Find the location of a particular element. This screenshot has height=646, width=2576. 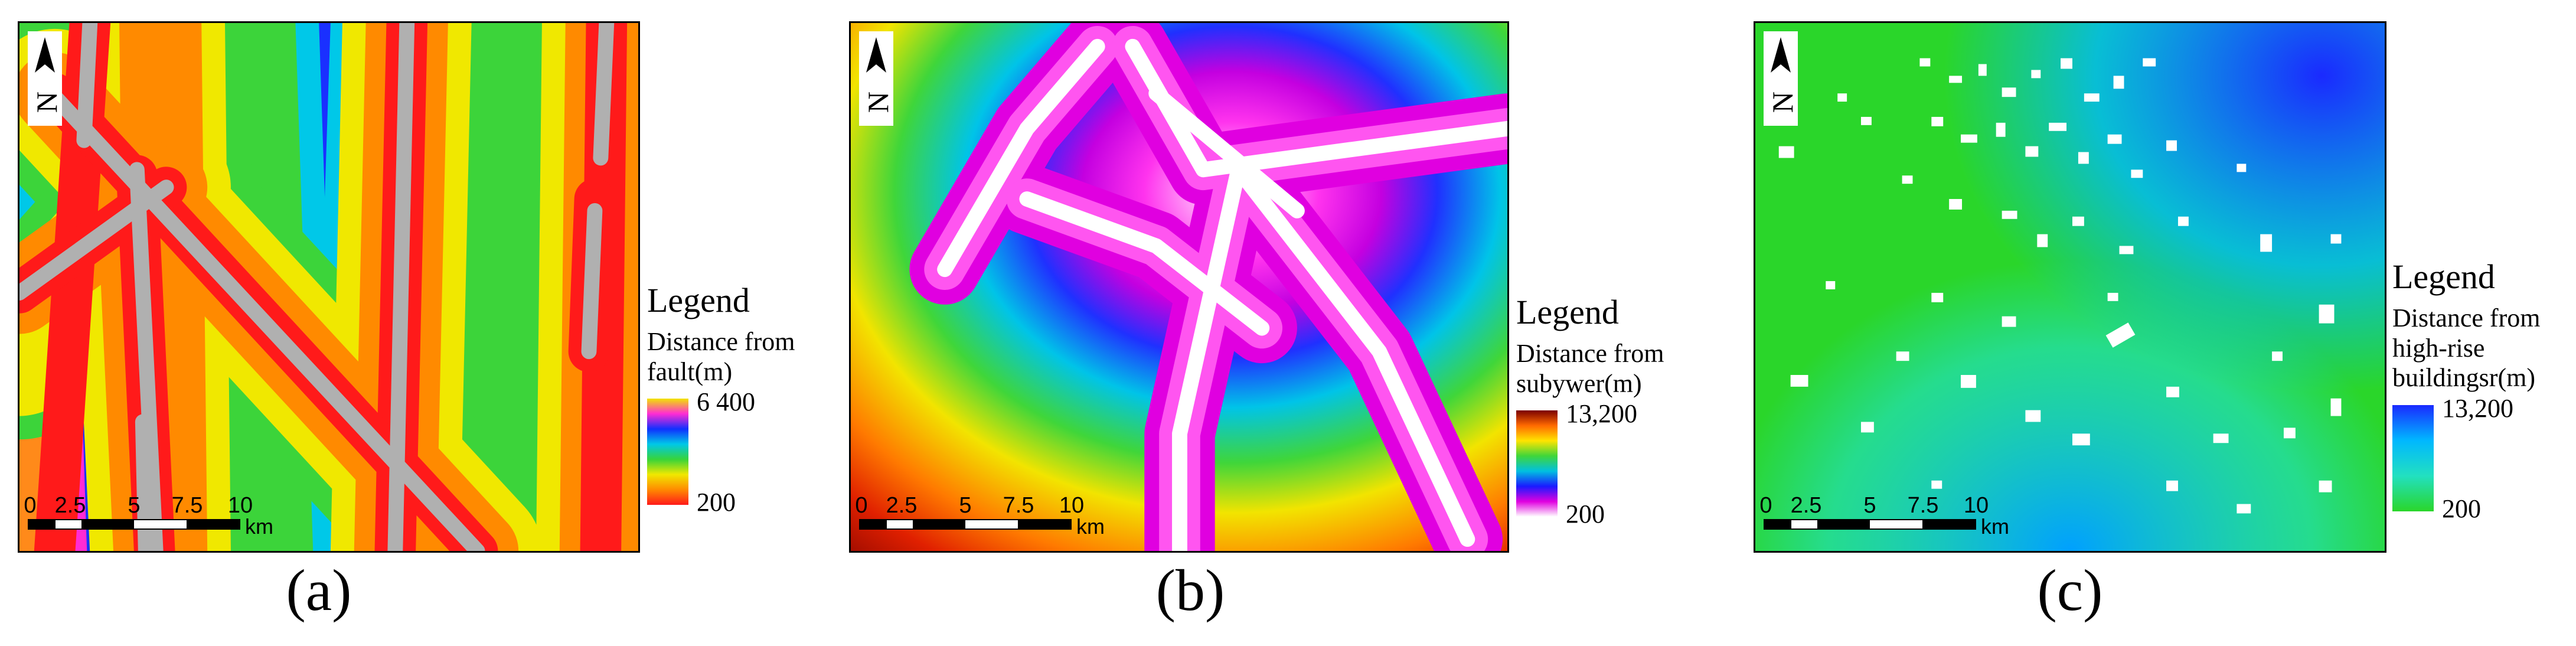

legend-max-value: 6 400 is located at coordinates (726, 402).